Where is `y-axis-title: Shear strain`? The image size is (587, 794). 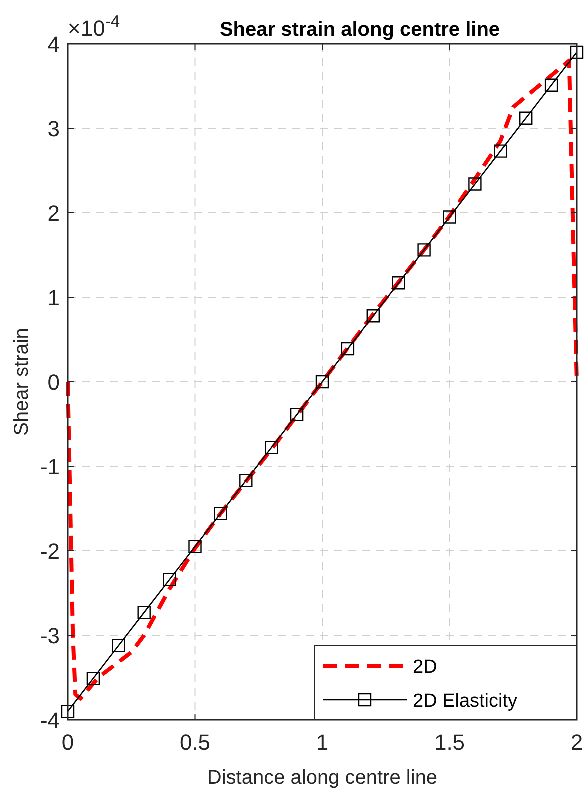
y-axis-title: Shear strain is located at coordinates (22, 382).